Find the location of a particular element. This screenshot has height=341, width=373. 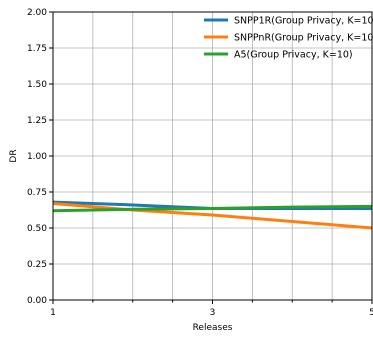

y-tick-label: 1.25 is located at coordinates (37, 121).